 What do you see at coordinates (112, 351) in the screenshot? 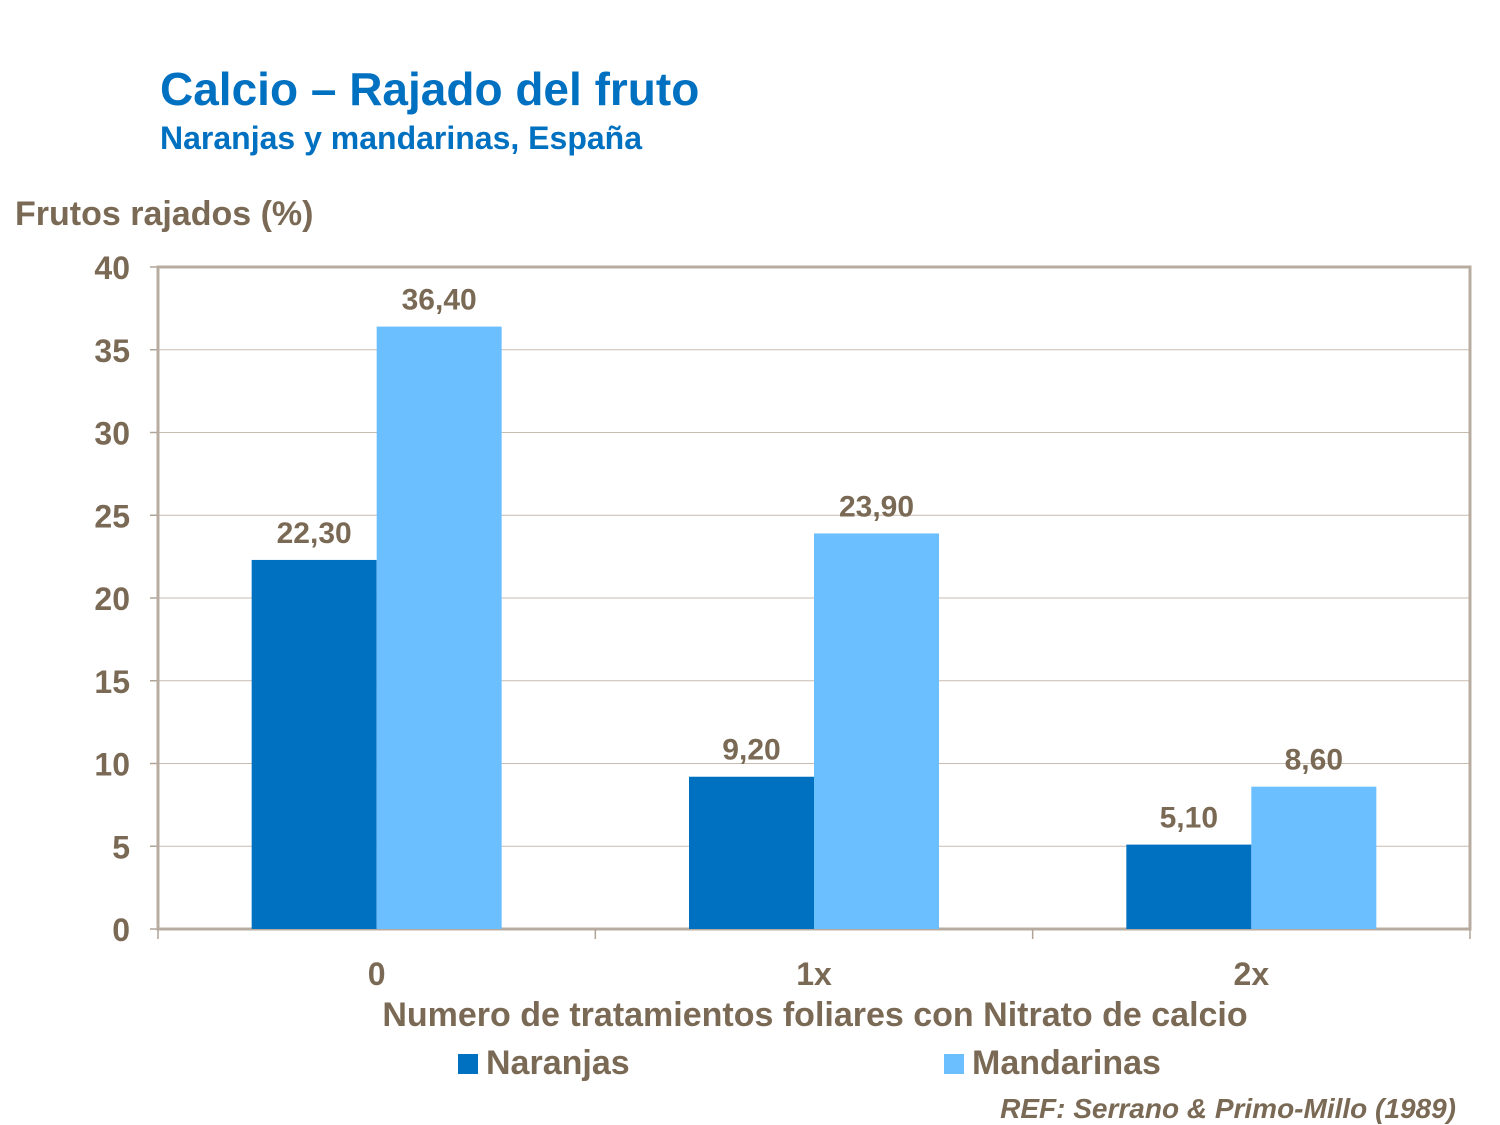
I see `y-tick-label: 35` at bounding box center [112, 351].